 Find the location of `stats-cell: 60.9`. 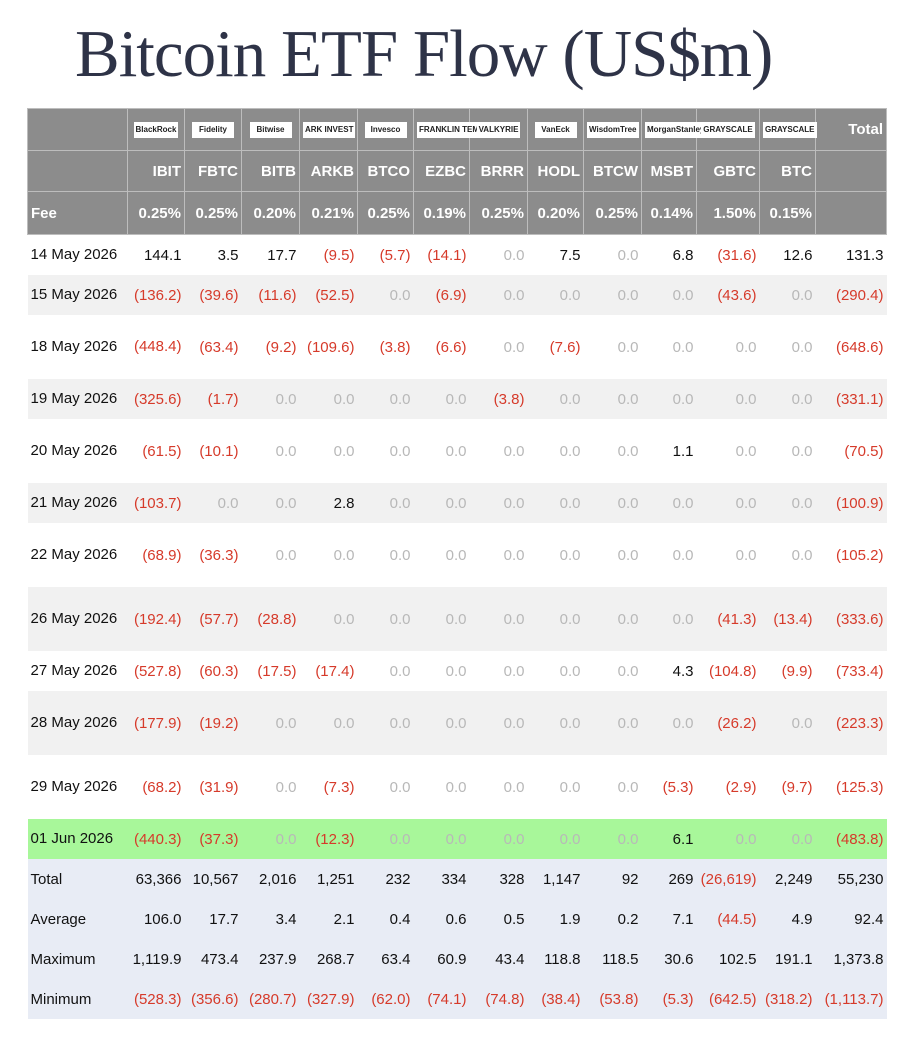

stats-cell: 60.9 is located at coordinates (441, 959).